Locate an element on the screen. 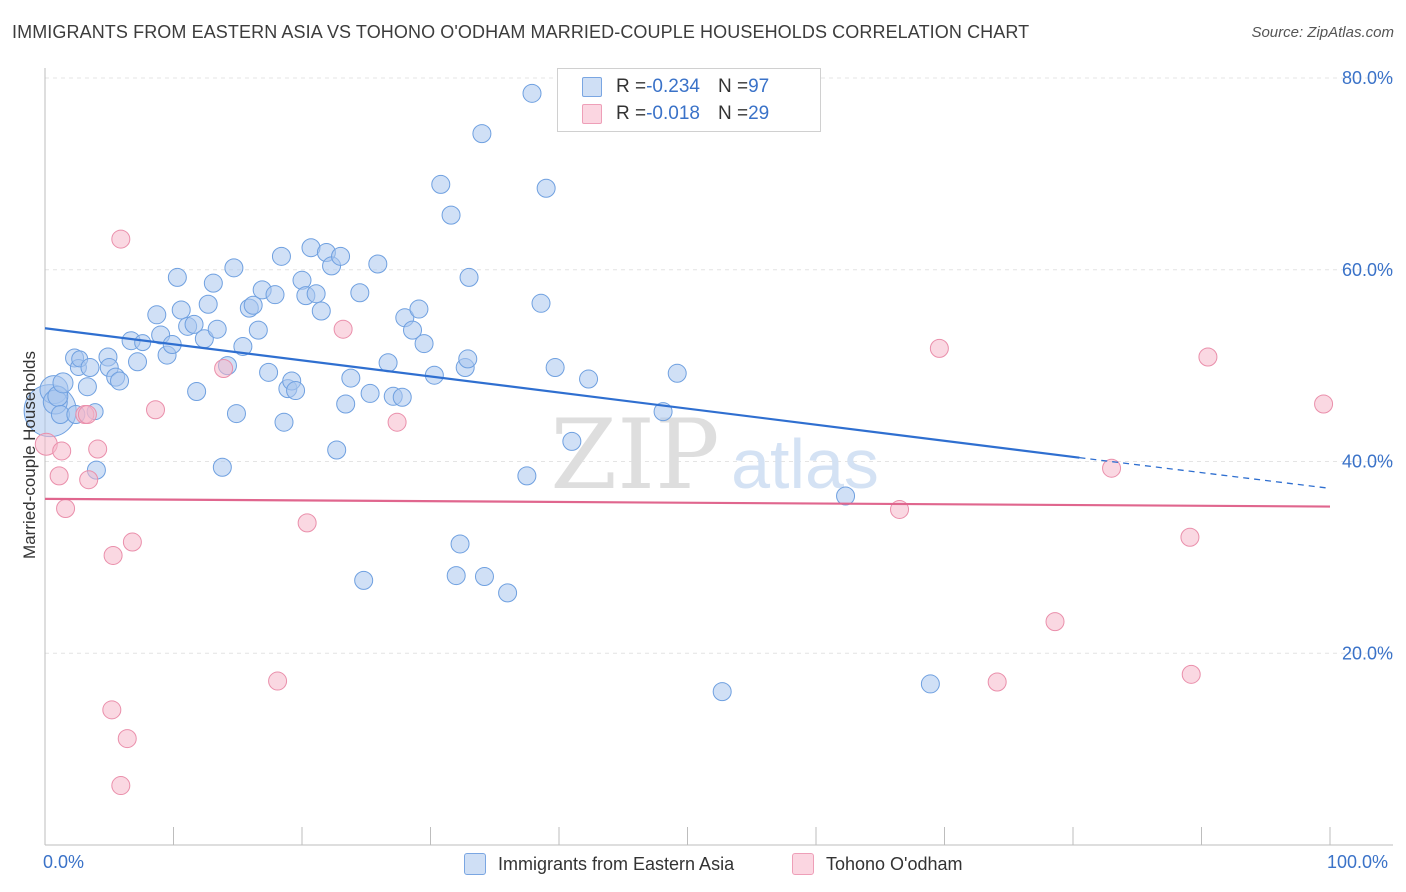 This screenshot has width=1406, height=892. legend-label-tohono: Tohono O'odham is located at coordinates (894, 863).